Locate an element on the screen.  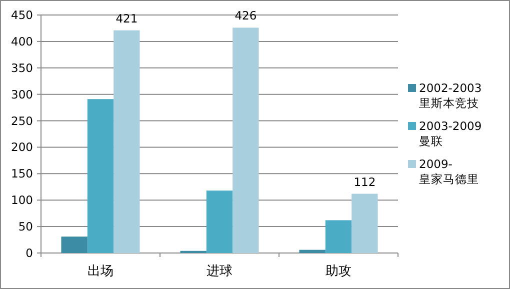
legend-label: 2002-2003 里斯本竞技 is located at coordinates (450, 95).